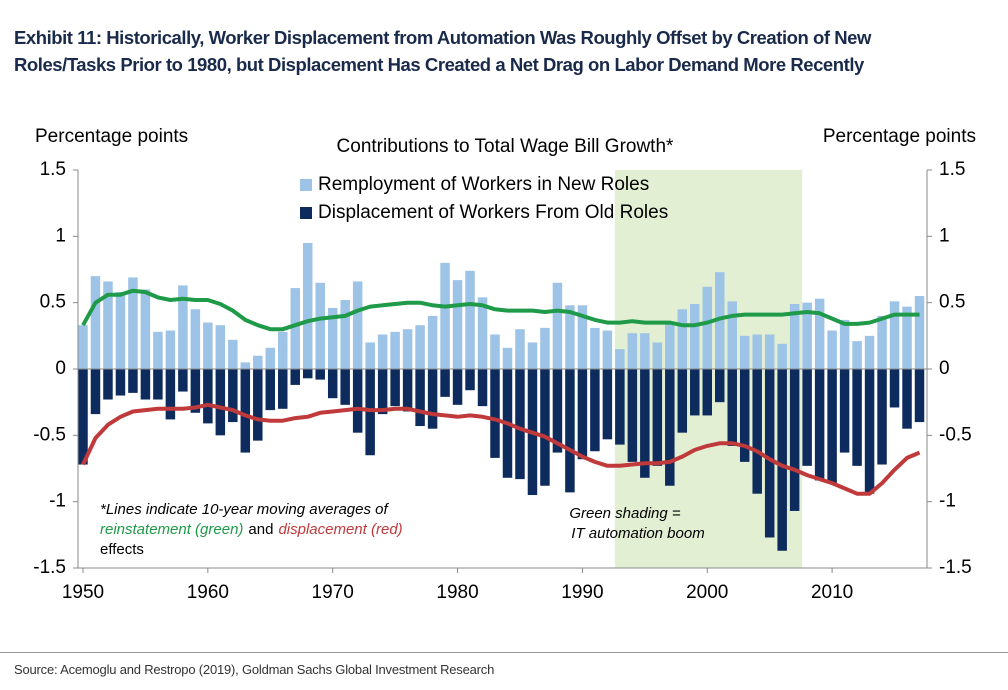 The image size is (1008, 690). What do you see at coordinates (501, 449) in the screenshot?
I see `line` at bounding box center [501, 449].